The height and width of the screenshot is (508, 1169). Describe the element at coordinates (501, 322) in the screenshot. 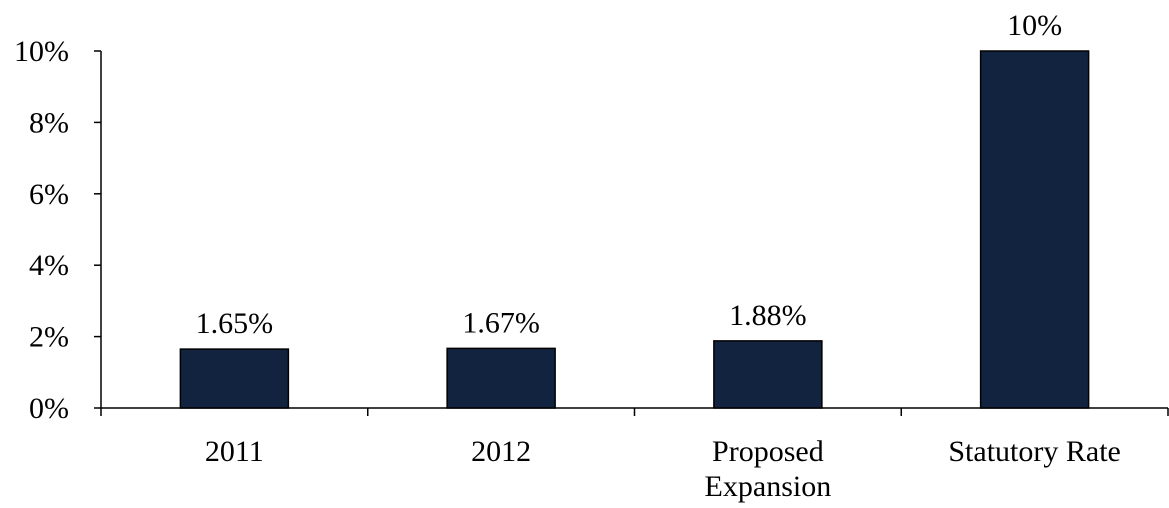

I see `bar-value-label: 1.67%` at that location.